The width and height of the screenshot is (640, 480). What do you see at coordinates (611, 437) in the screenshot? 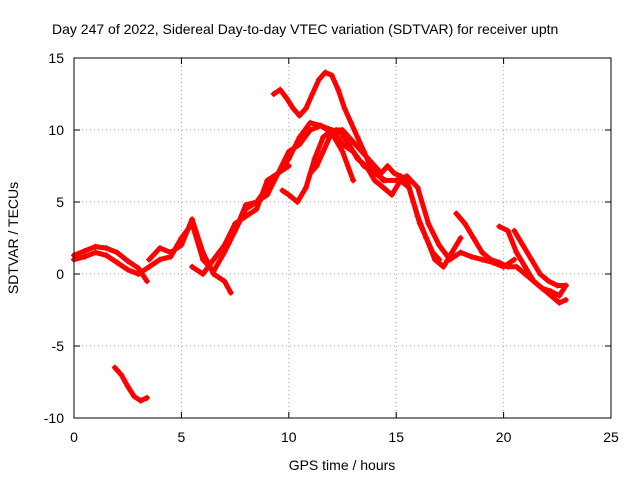
I see `x-tick-label: 25` at bounding box center [611, 437].